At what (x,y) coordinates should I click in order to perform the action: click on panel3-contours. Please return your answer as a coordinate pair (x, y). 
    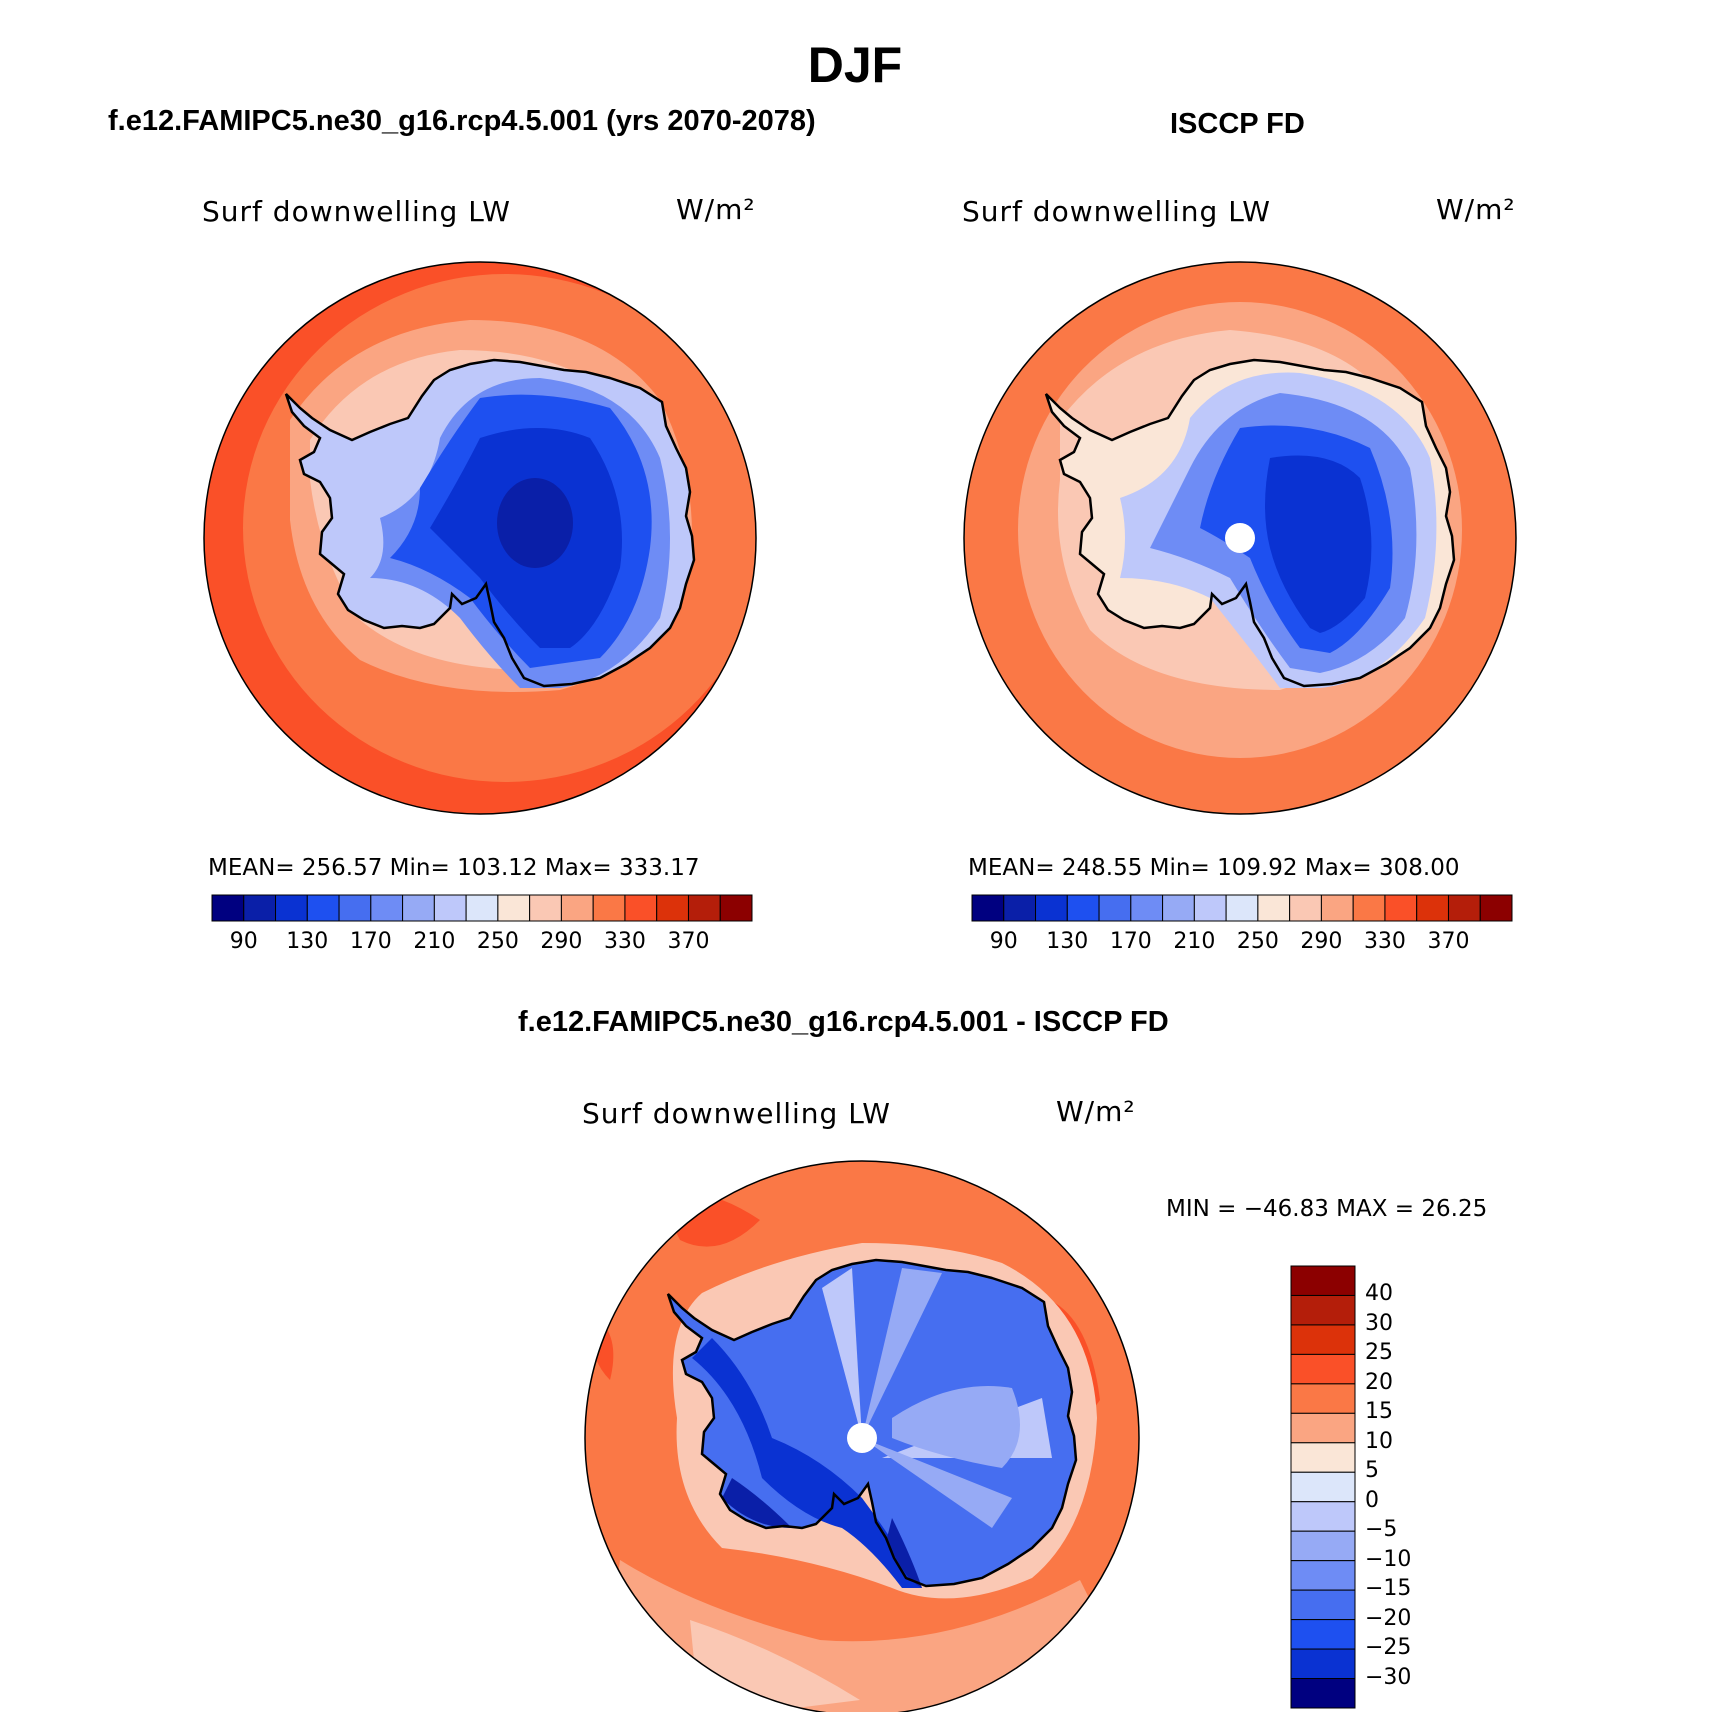
    Looking at the image, I should click on (862, 1436).